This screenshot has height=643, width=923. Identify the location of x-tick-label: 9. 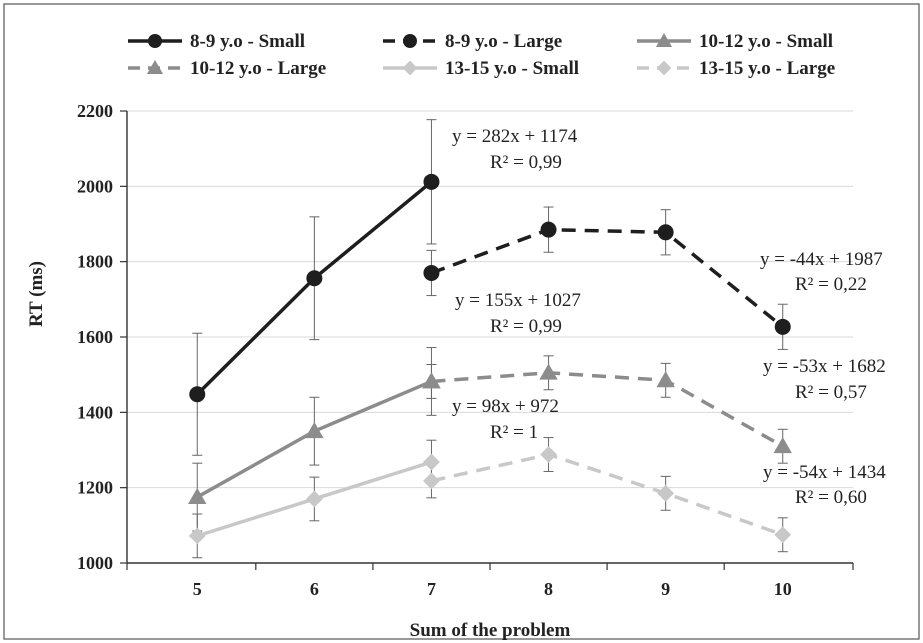
(665, 589).